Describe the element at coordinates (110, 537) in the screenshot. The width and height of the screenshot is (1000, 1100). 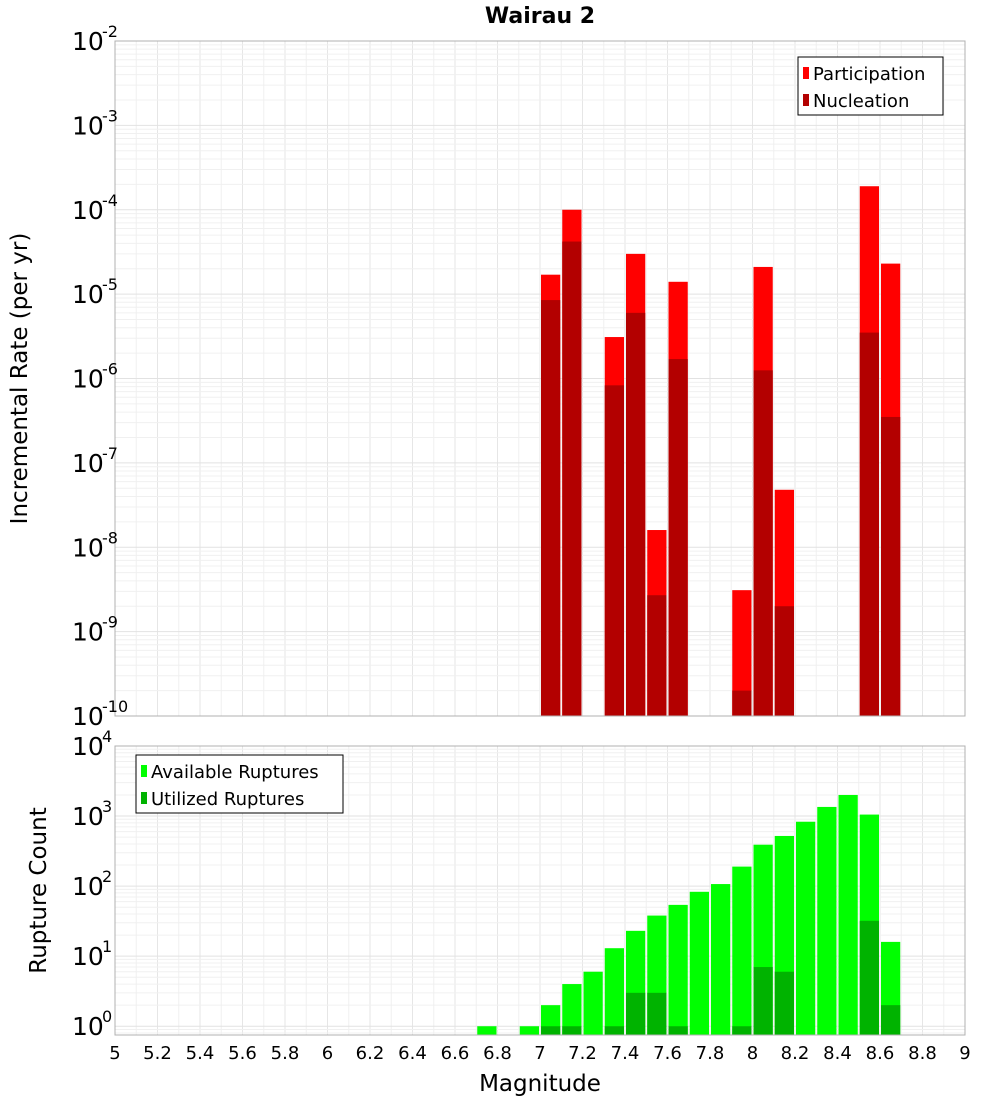
I see `top-y-tick-label-exponent: -8` at that location.